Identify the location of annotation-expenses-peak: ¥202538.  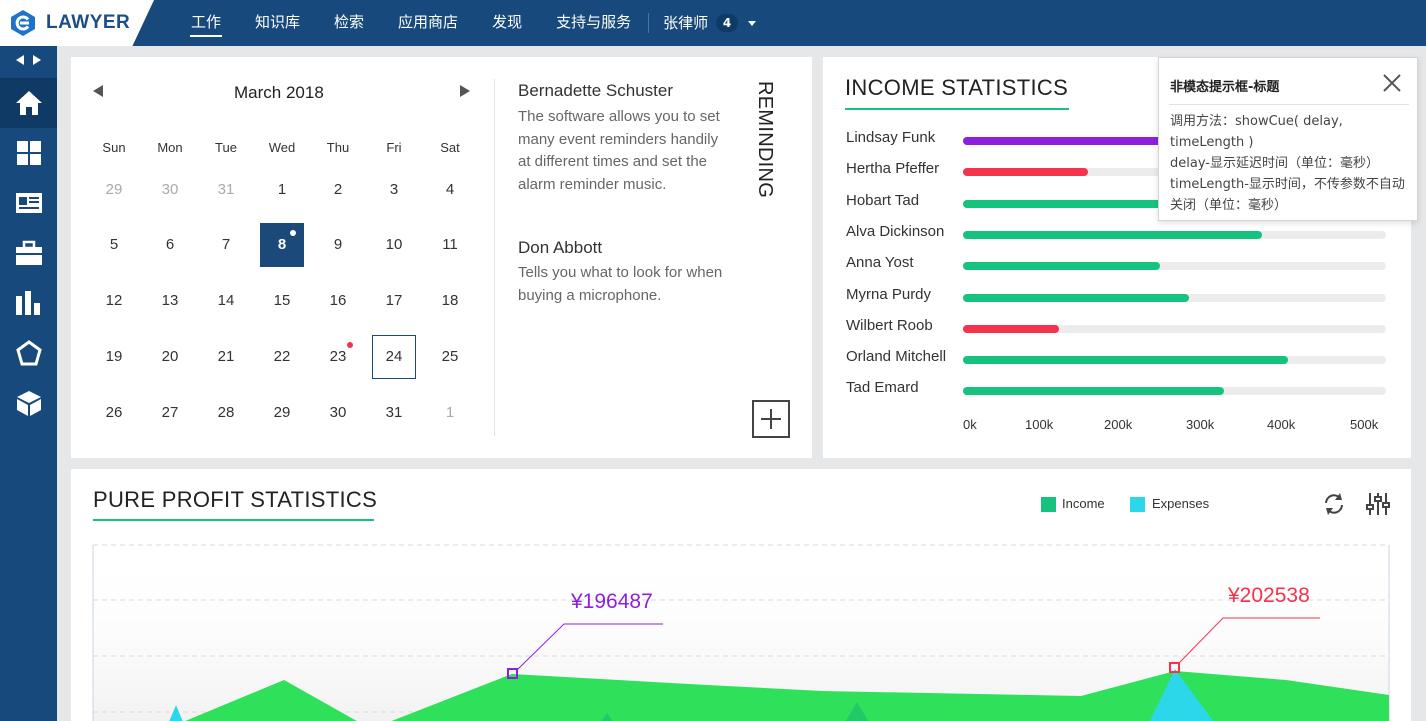
(1268, 595).